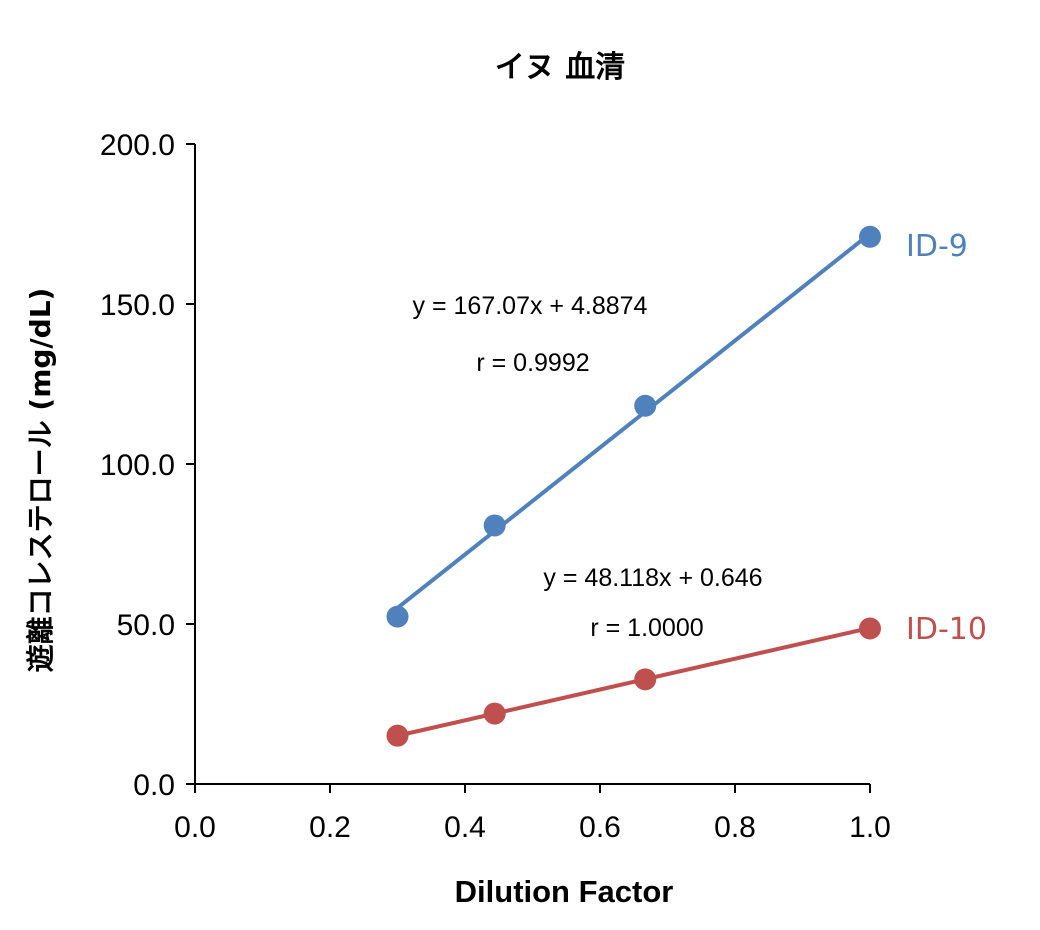 This screenshot has height=930, width=1040. Describe the element at coordinates (137, 465) in the screenshot. I see `y-tick-label: 100.0` at that location.